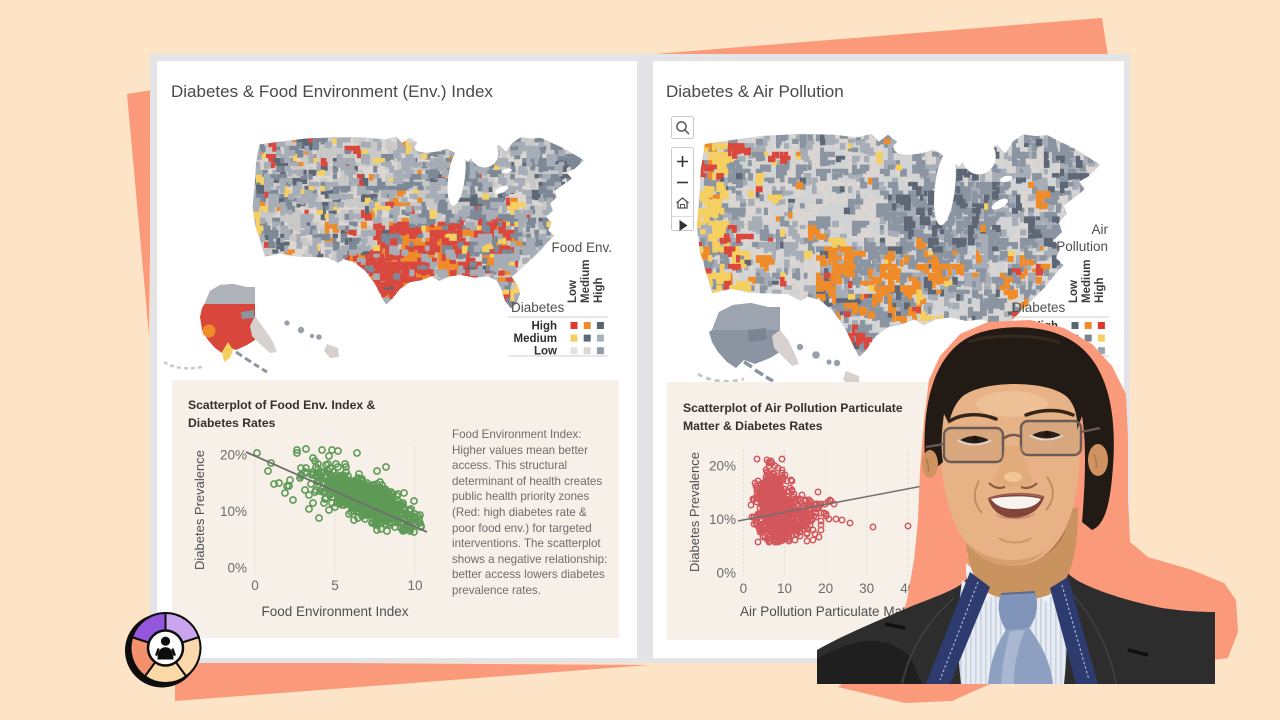 This screenshot has height=720, width=1280. I want to click on svg-text: Air, so click(1100, 229).